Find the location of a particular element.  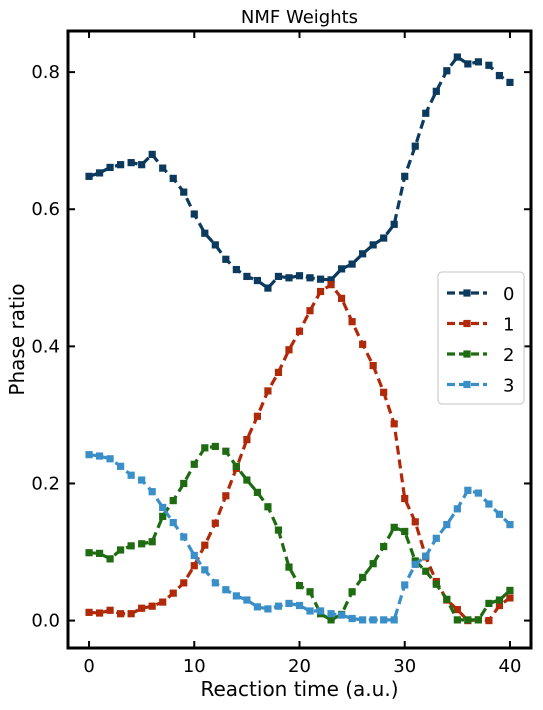

legend-label: 3 is located at coordinates (508, 386).